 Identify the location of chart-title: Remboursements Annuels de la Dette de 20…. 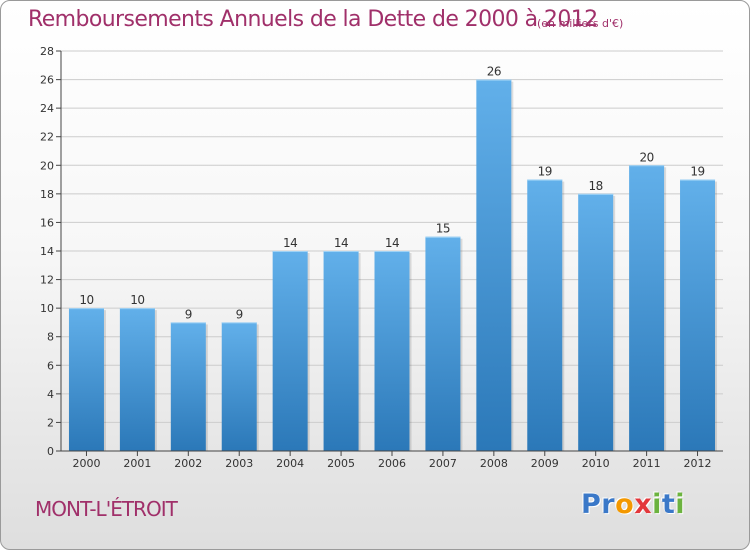
(313, 19).